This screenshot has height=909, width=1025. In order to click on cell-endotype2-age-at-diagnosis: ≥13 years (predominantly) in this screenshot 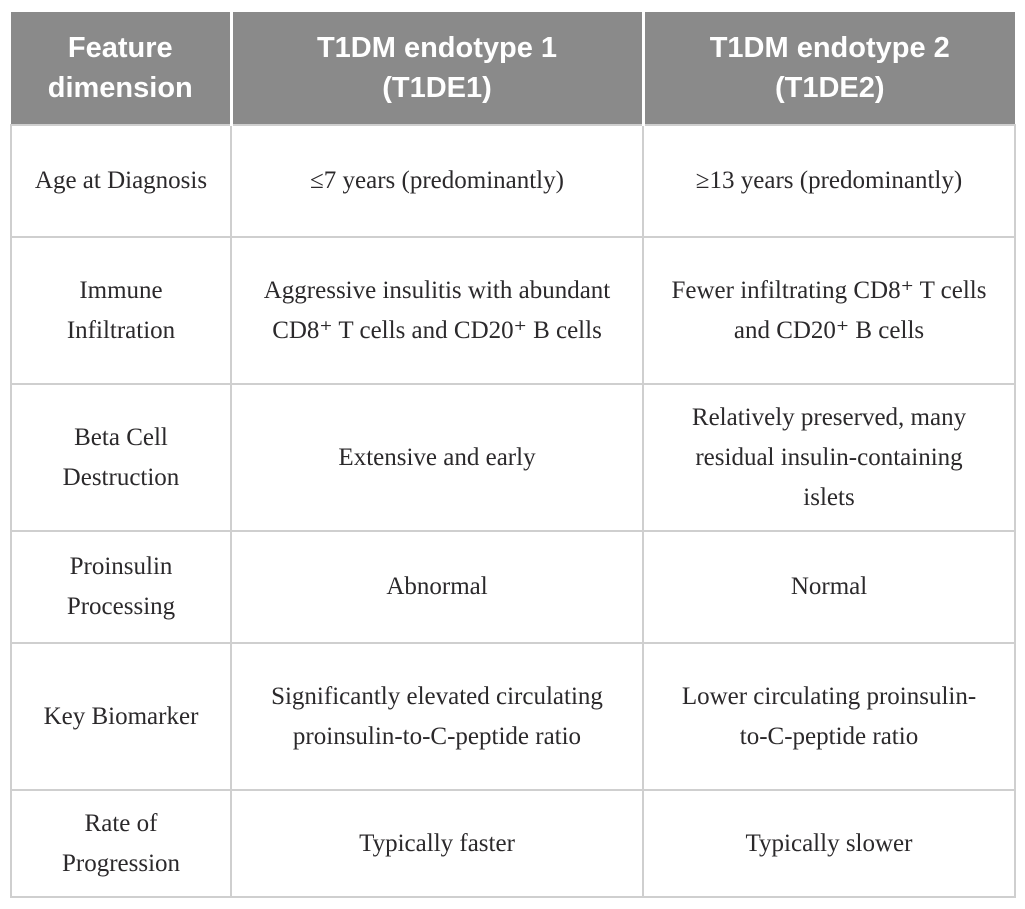, I will do `click(829, 181)`.